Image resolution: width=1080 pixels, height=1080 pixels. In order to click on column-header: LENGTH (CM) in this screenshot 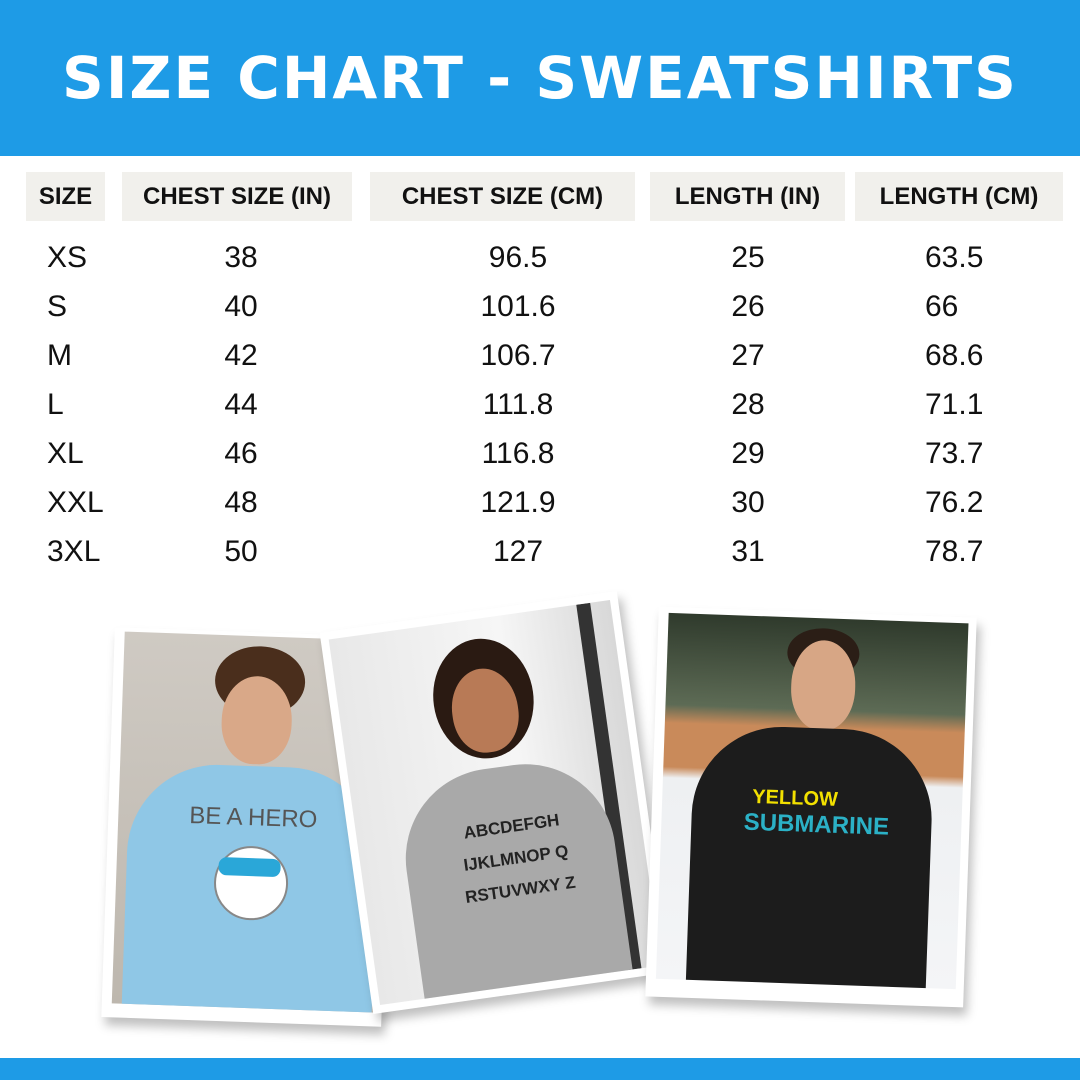, I will do `click(959, 196)`.